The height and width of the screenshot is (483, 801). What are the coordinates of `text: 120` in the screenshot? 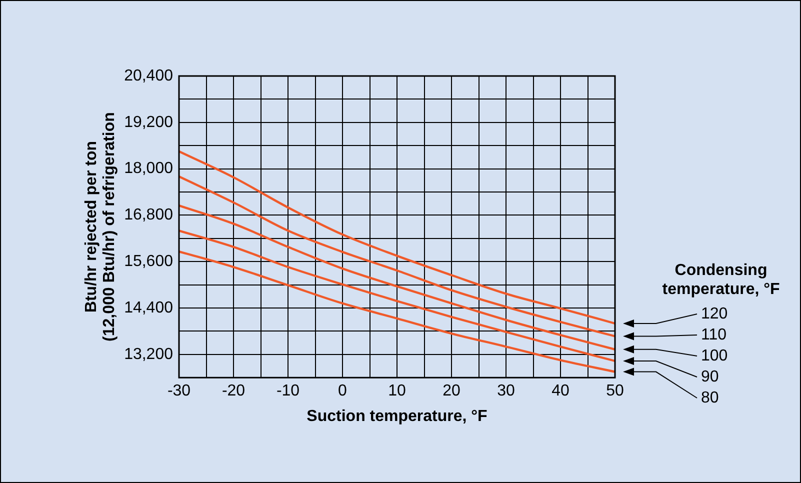 It's located at (714, 313).